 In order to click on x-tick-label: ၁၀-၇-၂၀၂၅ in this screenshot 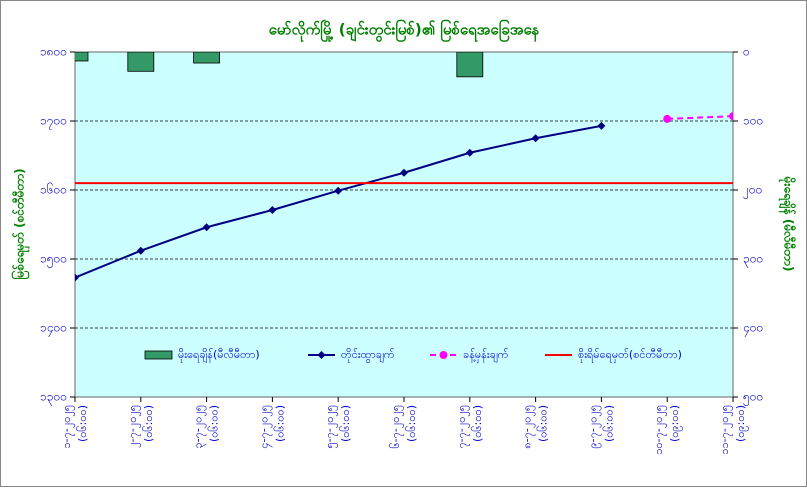, I will do `click(659, 430)`.